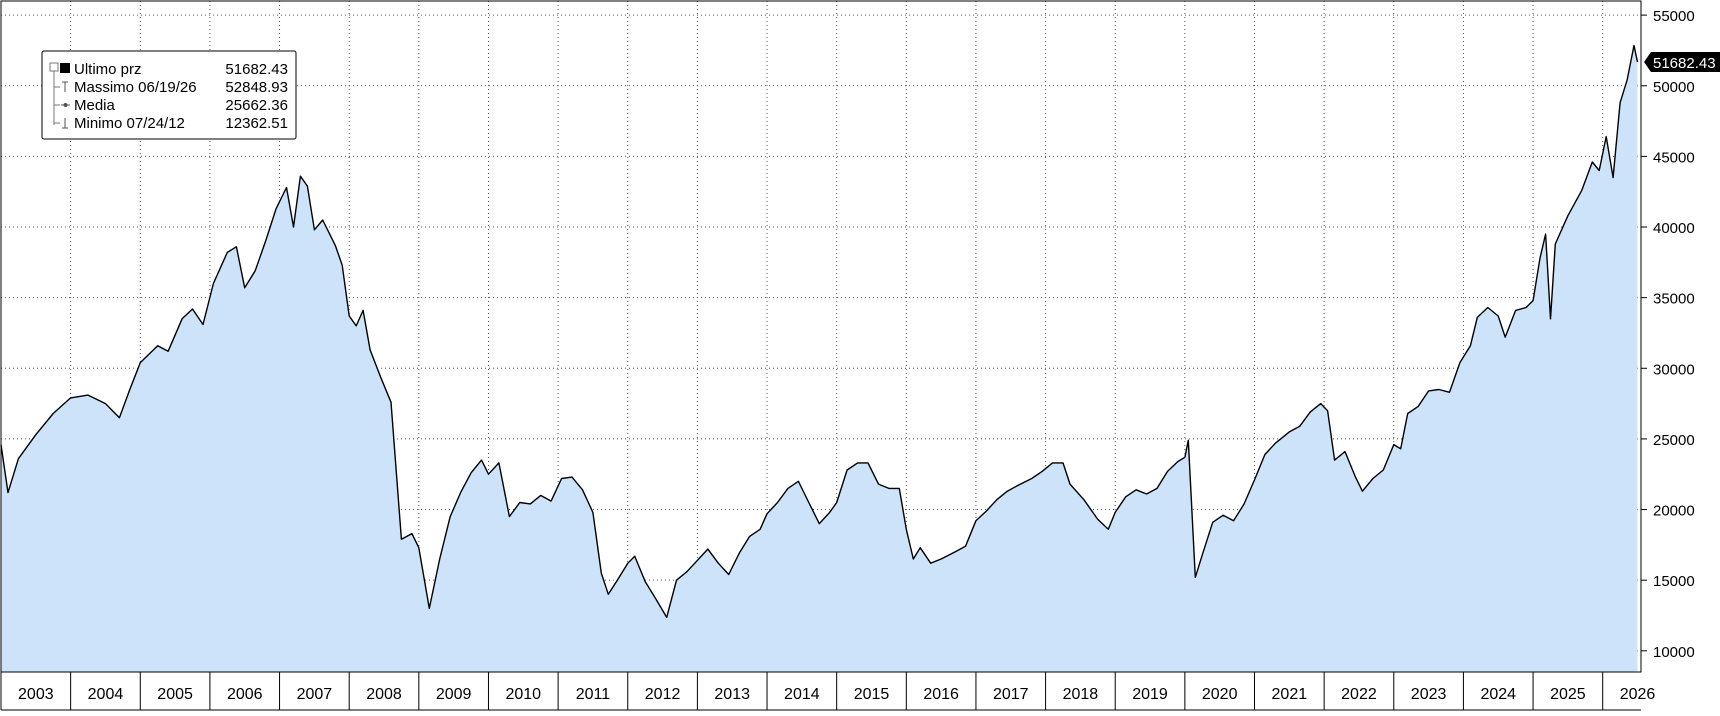 The width and height of the screenshot is (1720, 716). I want to click on x-tick-label: 2008, so click(384, 694).